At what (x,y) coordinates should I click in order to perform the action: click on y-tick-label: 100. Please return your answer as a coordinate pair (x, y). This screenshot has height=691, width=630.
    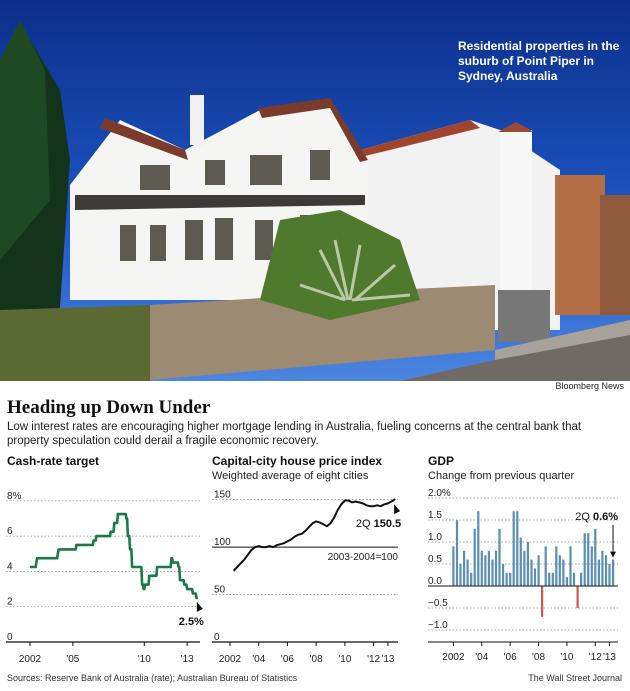
    Looking at the image, I should click on (222, 542).